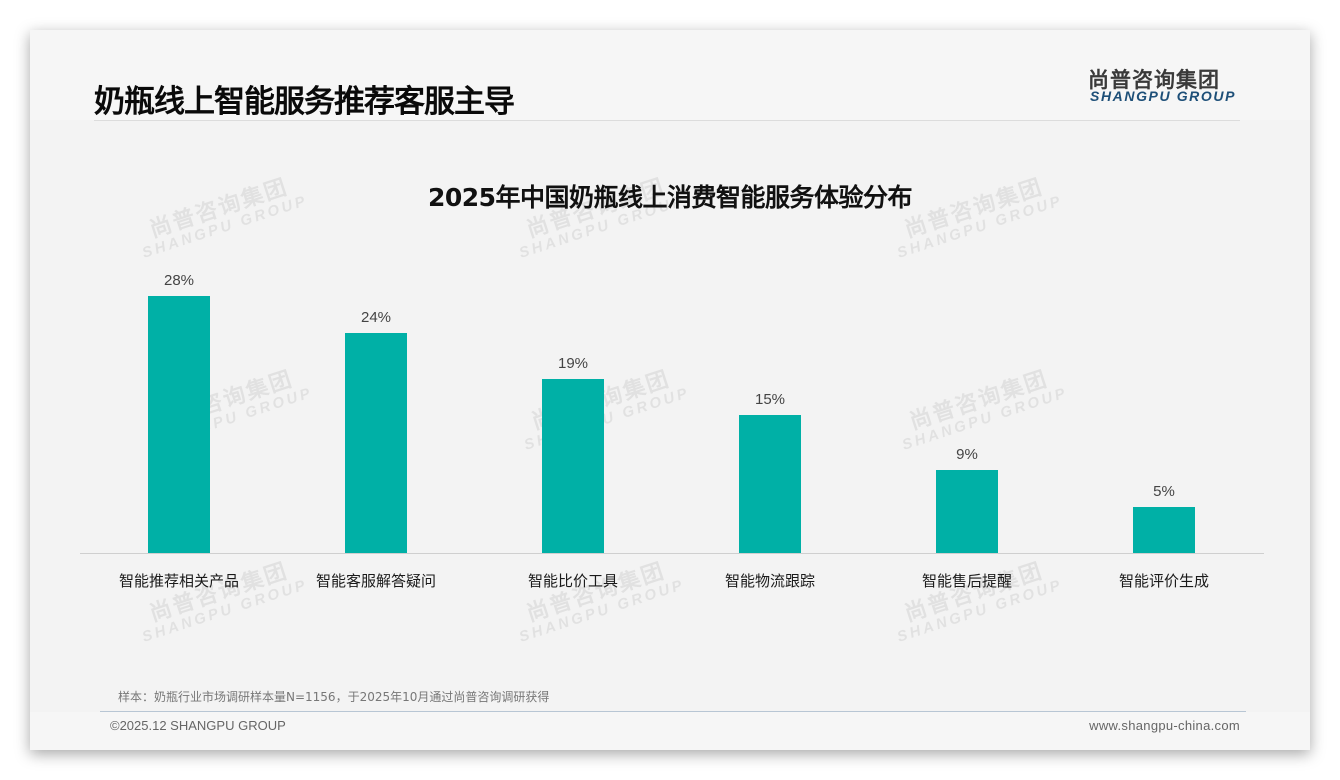 The width and height of the screenshot is (1340, 780). Describe the element at coordinates (304, 102) in the screenshot. I see `page-title: 奶瓶线上智能服务推荐客服主导` at that location.